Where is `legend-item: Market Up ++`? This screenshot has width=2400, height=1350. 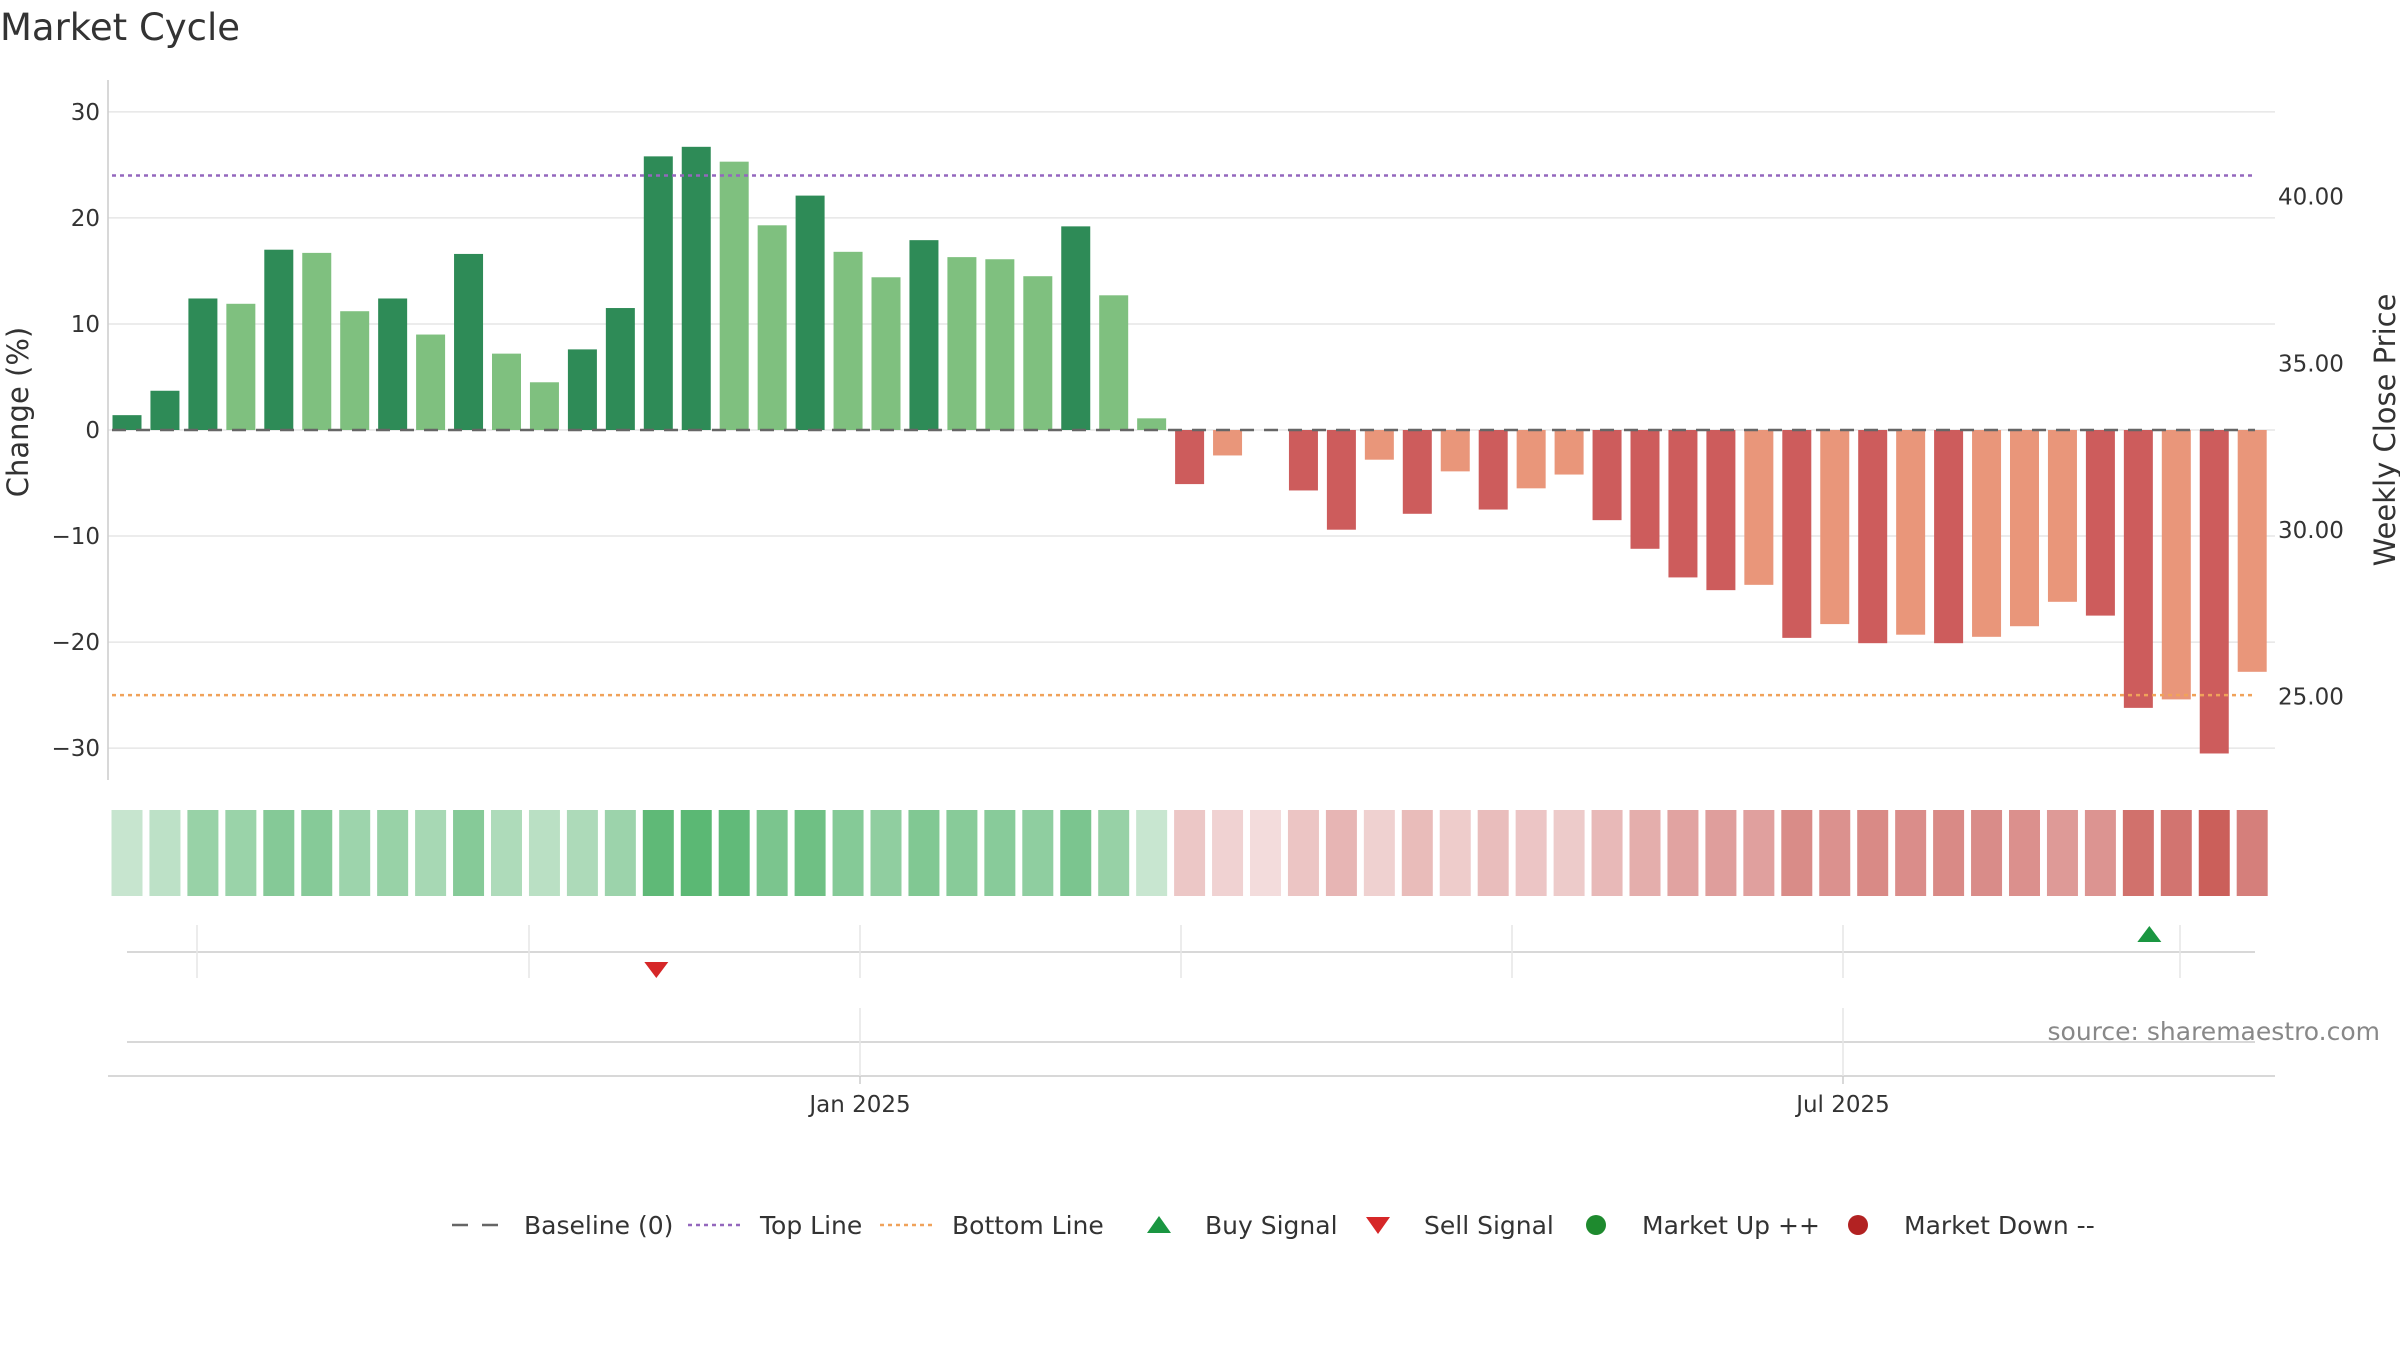
legend-item: Market Up ++ is located at coordinates (1703, 1225).